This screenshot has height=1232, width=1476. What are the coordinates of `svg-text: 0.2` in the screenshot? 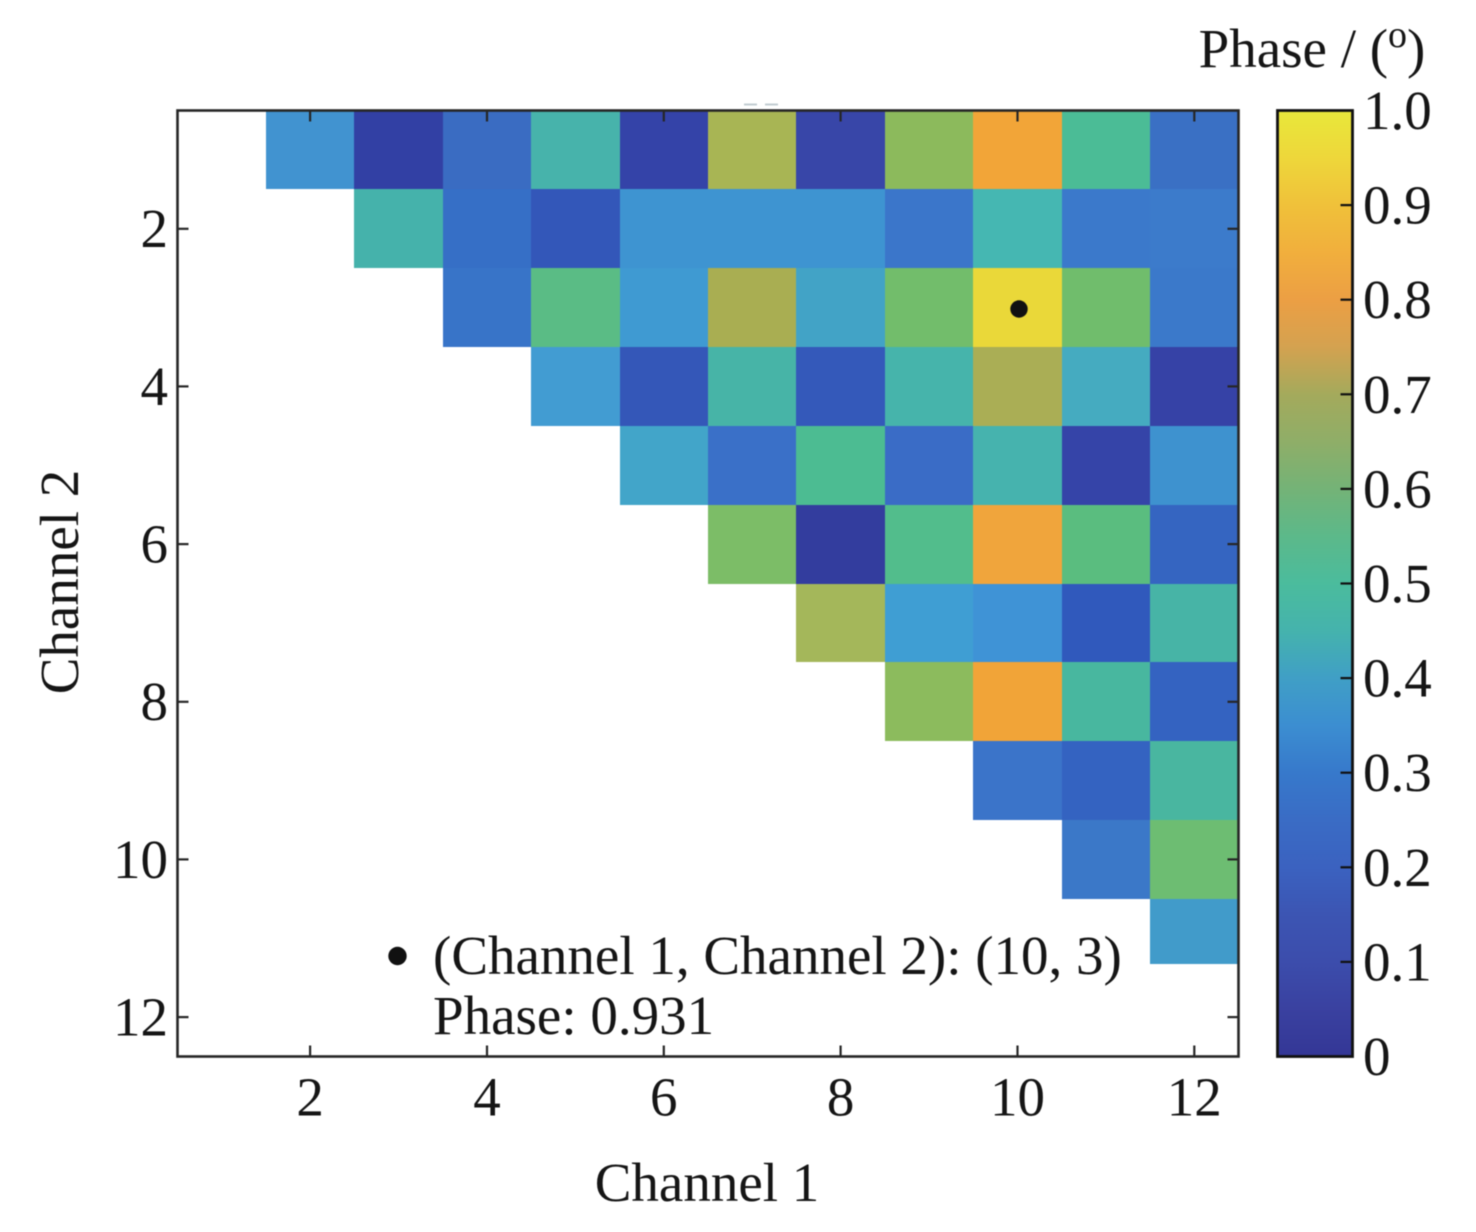 It's located at (1397, 867).